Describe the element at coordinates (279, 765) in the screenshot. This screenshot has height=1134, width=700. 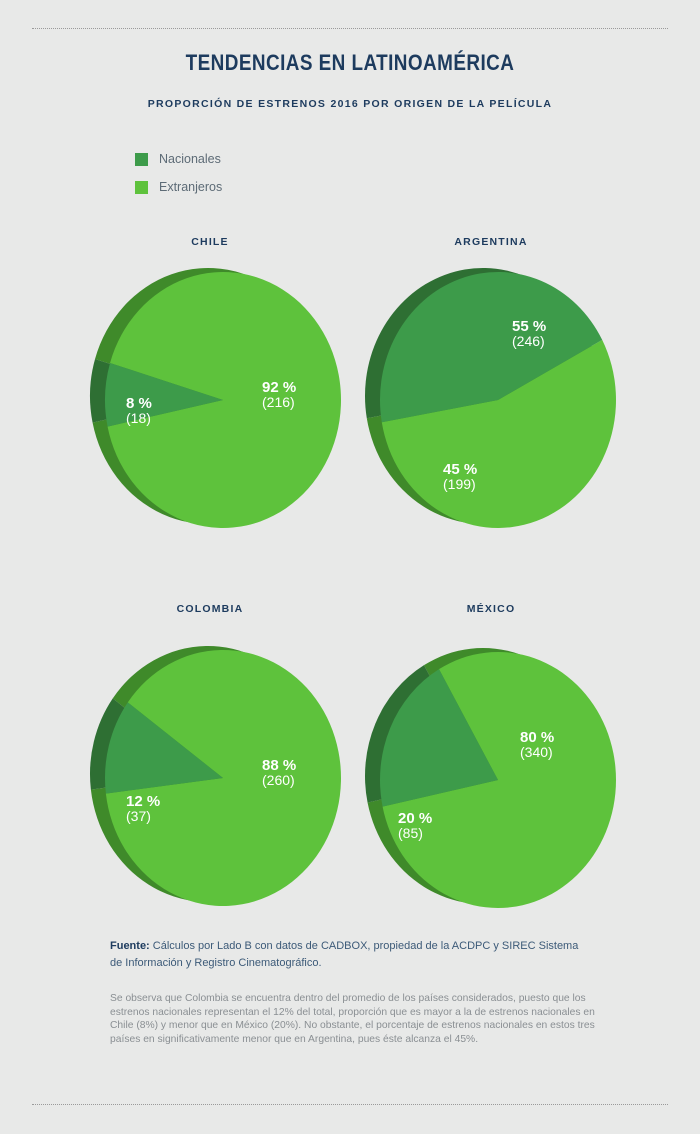
I see `pie-label-percent-extranjeros-colombia: 88 %` at that location.